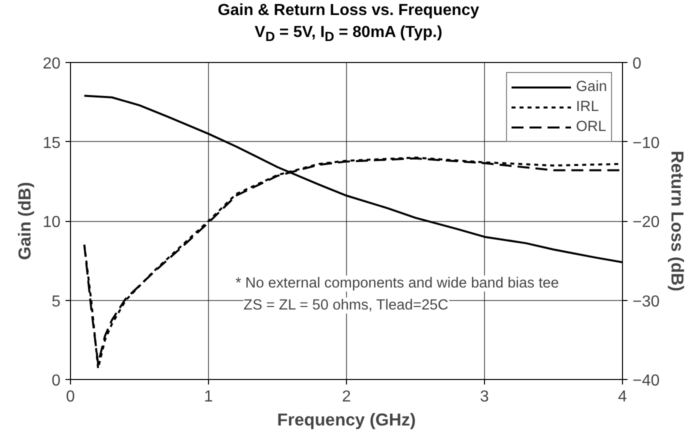 The width and height of the screenshot is (697, 439). I want to click on y-axis-title: Gain (dB), so click(24, 221).